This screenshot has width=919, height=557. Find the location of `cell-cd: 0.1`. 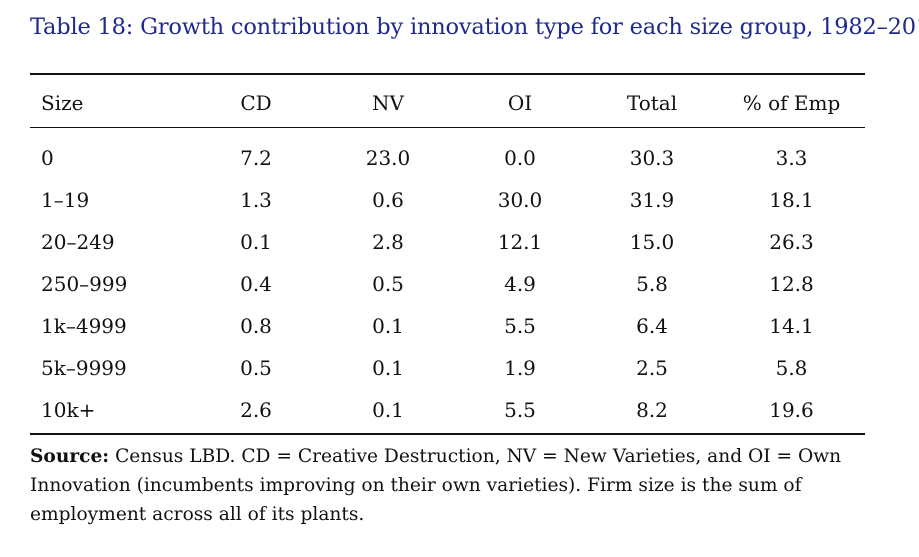

cell-cd: 0.1 is located at coordinates (256, 242).